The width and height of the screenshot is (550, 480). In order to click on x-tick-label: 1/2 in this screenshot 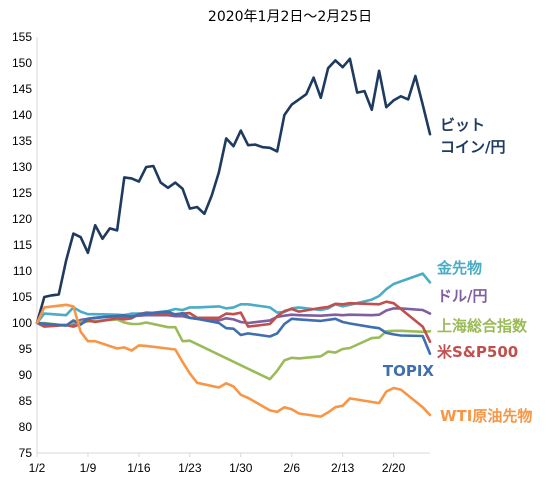, I will do `click(37, 468)`.